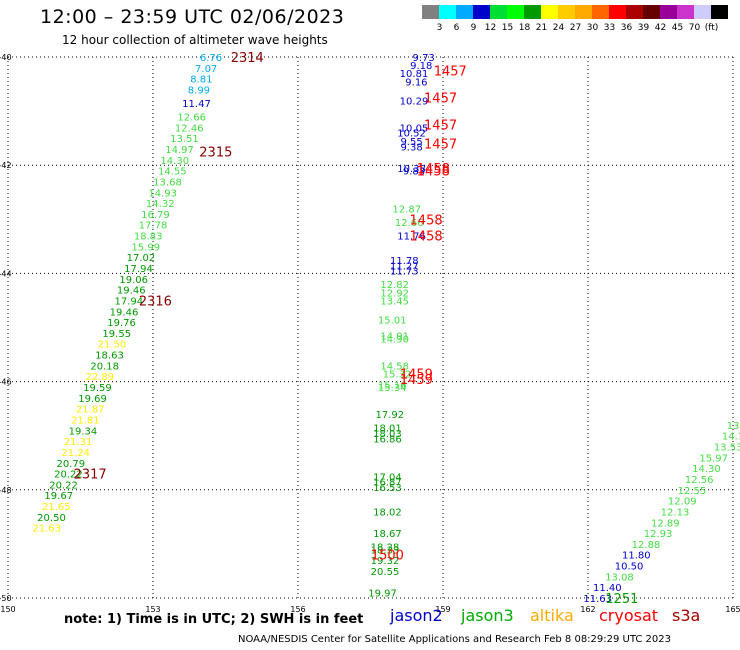 This screenshot has width=740, height=650. What do you see at coordinates (387, 429) in the screenshot?
I see `wave-height-label: 18.01` at bounding box center [387, 429].